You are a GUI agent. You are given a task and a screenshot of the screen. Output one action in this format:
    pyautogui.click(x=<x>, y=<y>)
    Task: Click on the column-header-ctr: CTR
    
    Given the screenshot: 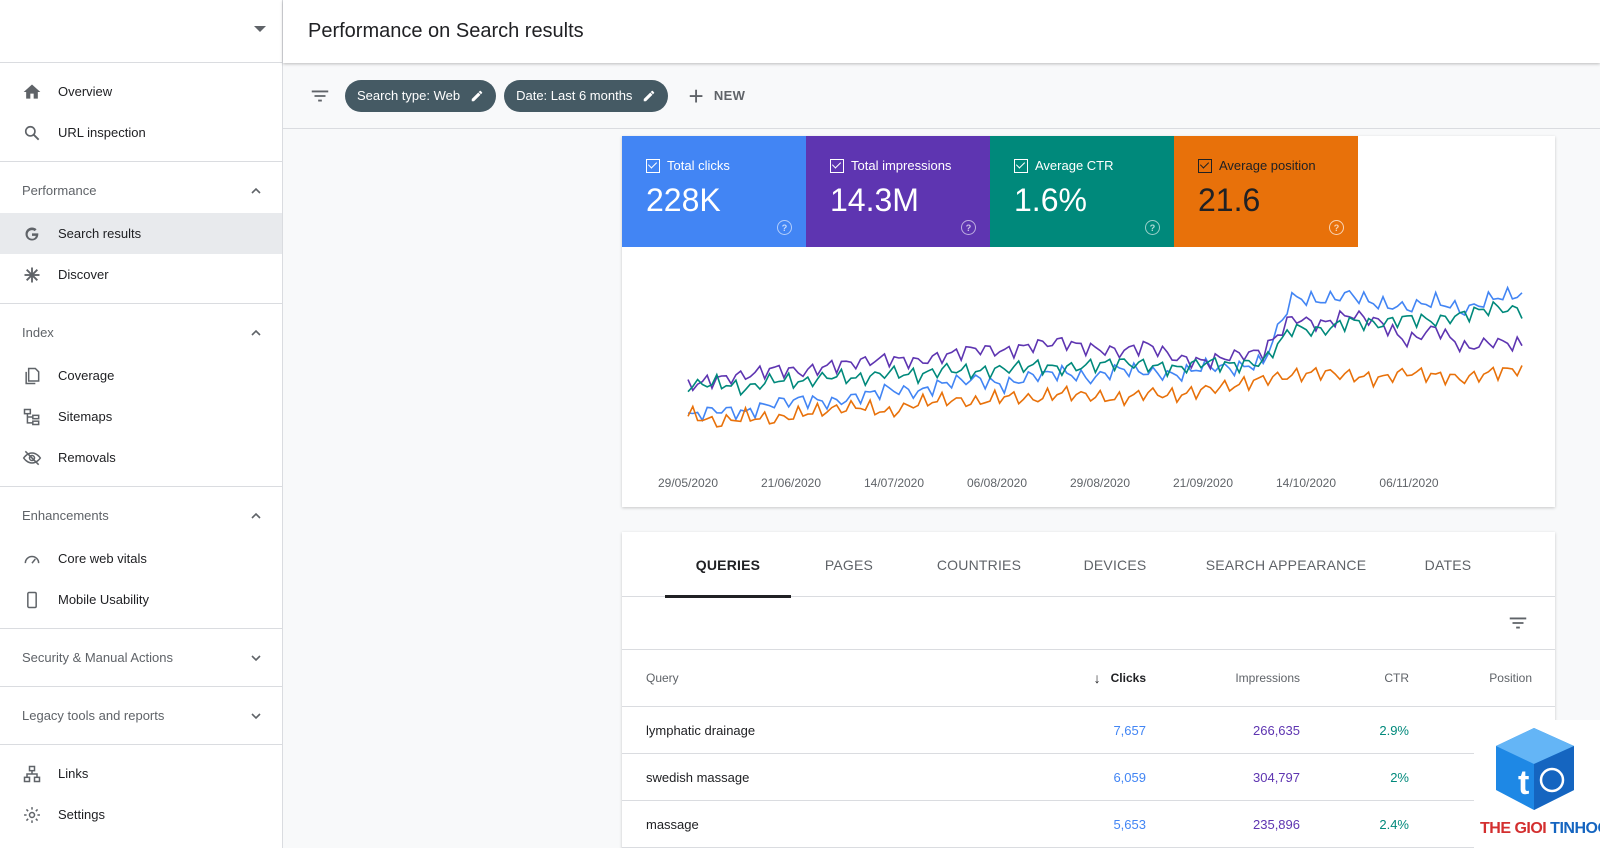 What is the action you would take?
    pyautogui.click(x=1396, y=678)
    